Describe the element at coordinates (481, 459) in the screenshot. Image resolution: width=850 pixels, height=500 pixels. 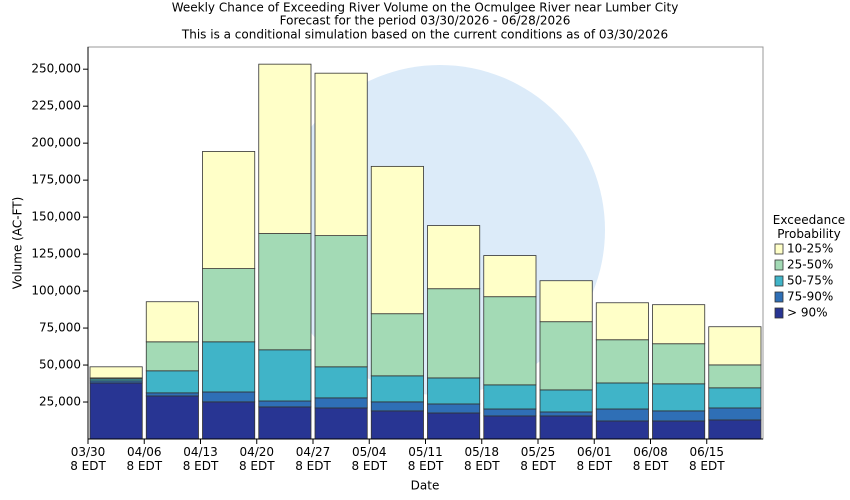
I see `x-tick-label: 05/18 8 EDT` at that location.